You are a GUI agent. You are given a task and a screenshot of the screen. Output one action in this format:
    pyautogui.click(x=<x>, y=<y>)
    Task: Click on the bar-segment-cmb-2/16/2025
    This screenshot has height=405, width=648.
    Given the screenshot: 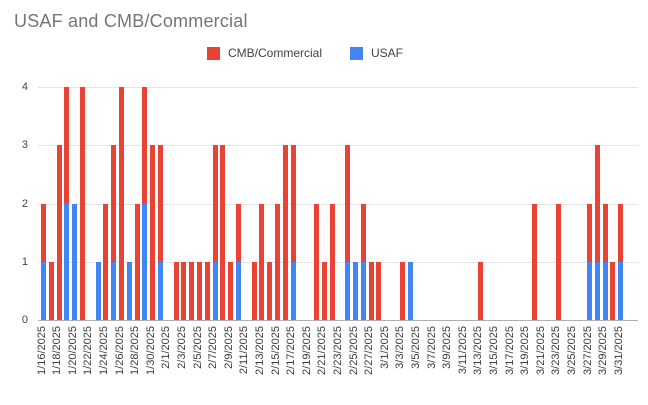 What is the action you would take?
    pyautogui.click(x=285, y=232)
    